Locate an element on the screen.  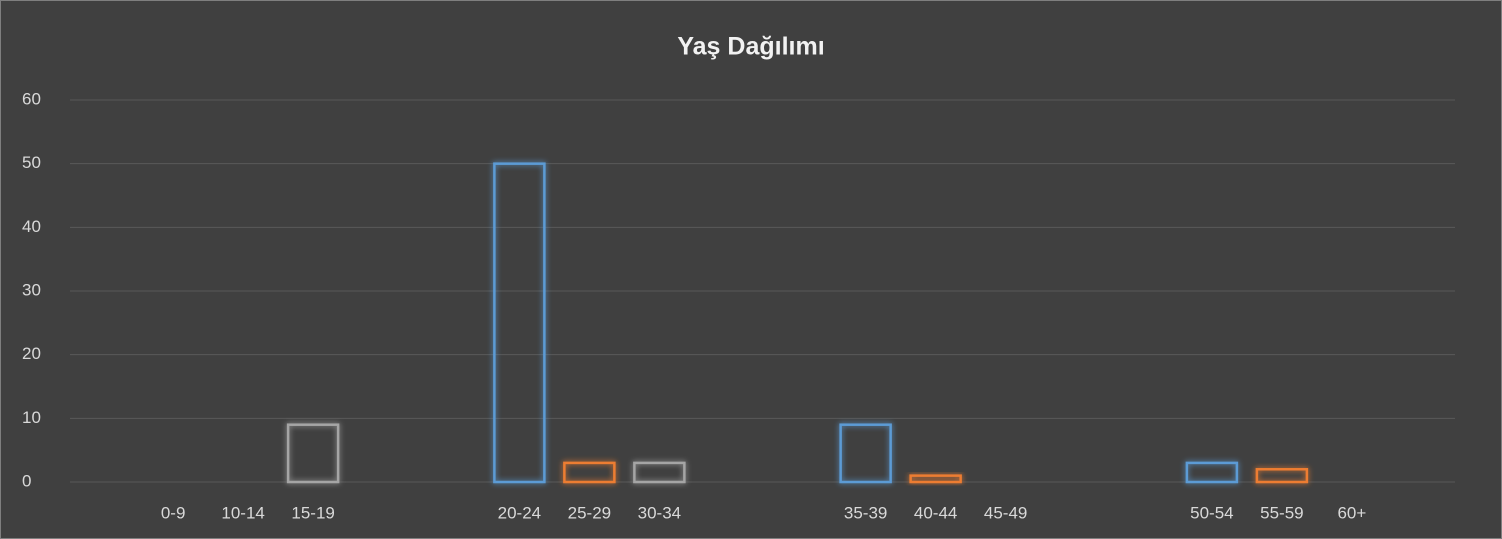
x-tick-label: 20-24 is located at coordinates (519, 512).